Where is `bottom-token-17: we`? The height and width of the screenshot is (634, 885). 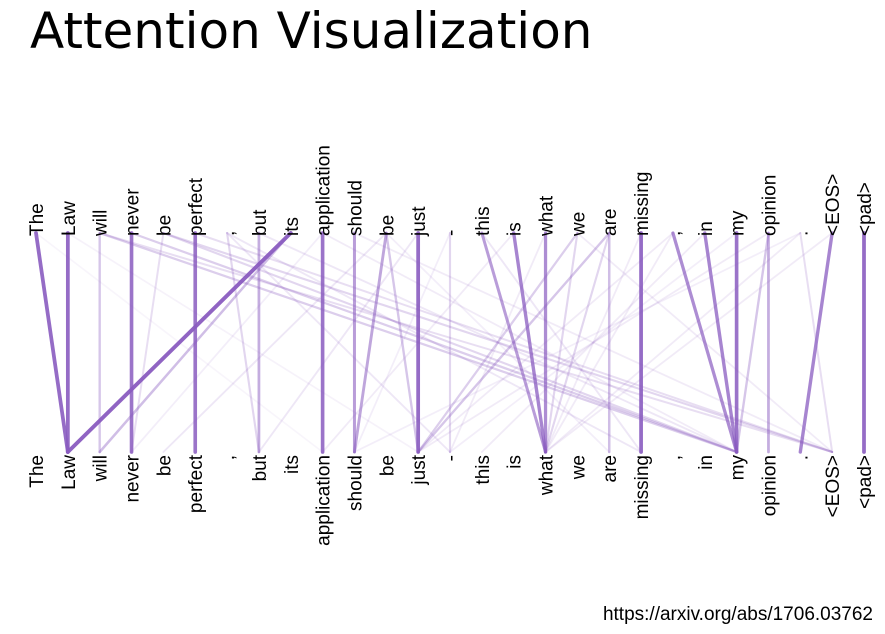 bottom-token-17: we is located at coordinates (578, 467).